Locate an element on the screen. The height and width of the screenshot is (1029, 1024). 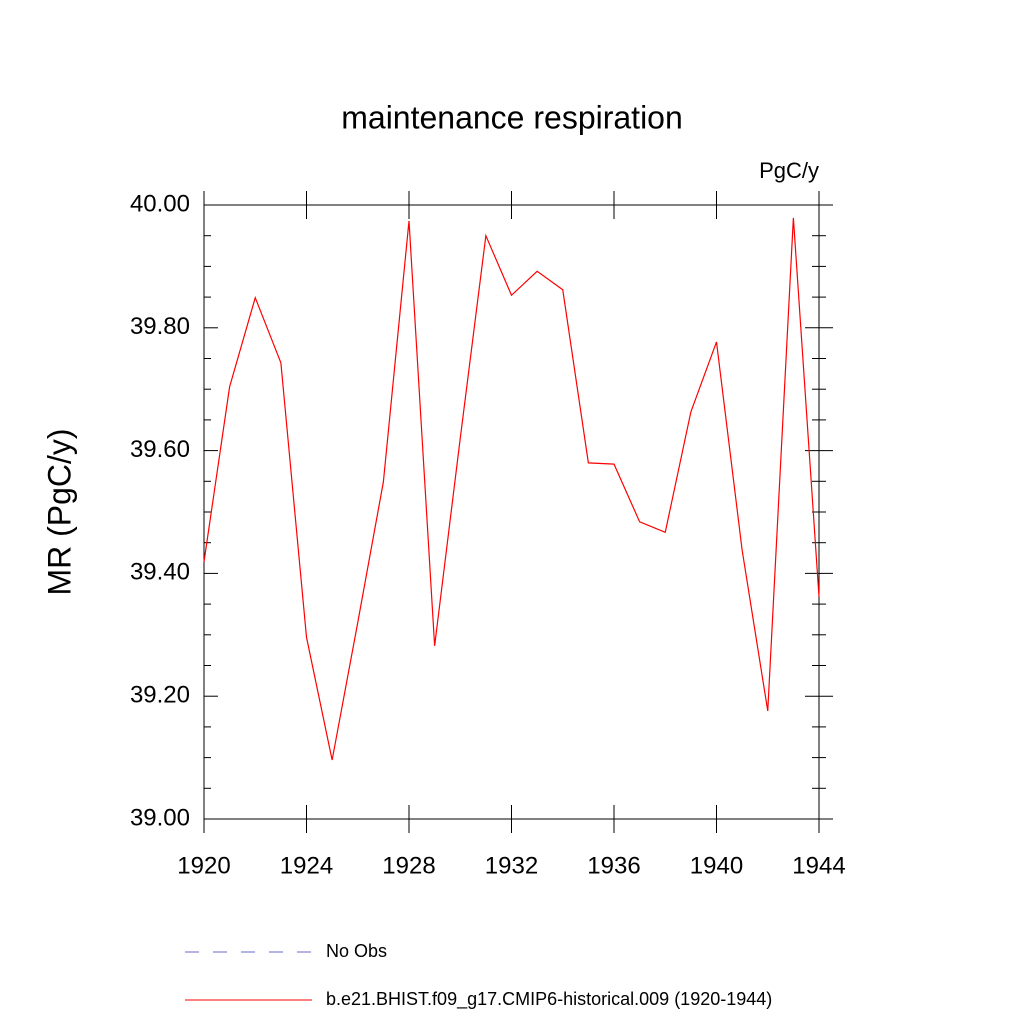
y-tick-label: 39.60 is located at coordinates (160, 449).